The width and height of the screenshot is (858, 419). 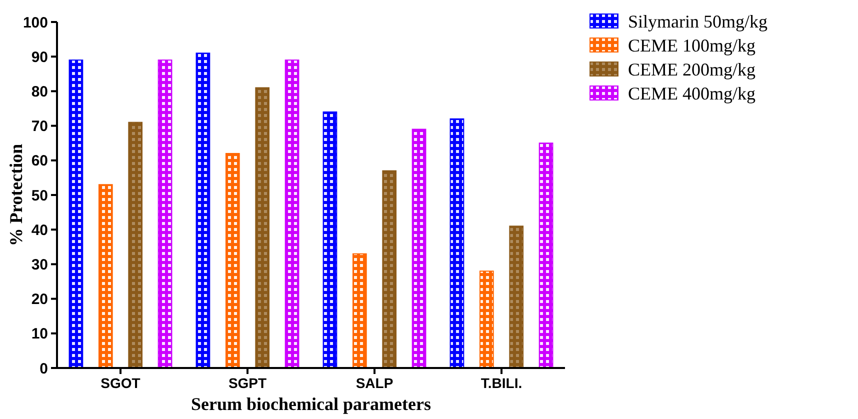 What do you see at coordinates (698, 21) in the screenshot?
I see `legend-label: Silymarin 50mg/kg` at bounding box center [698, 21].